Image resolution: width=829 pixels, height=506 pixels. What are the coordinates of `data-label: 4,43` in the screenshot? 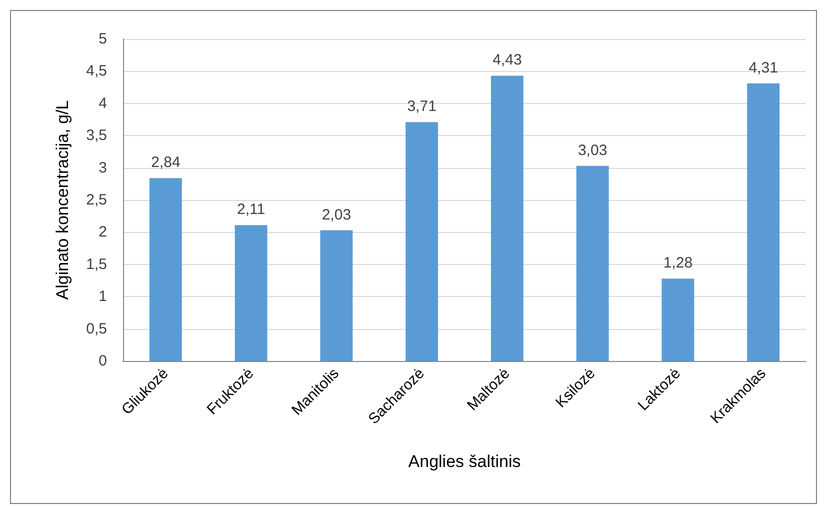 It's located at (507, 60).